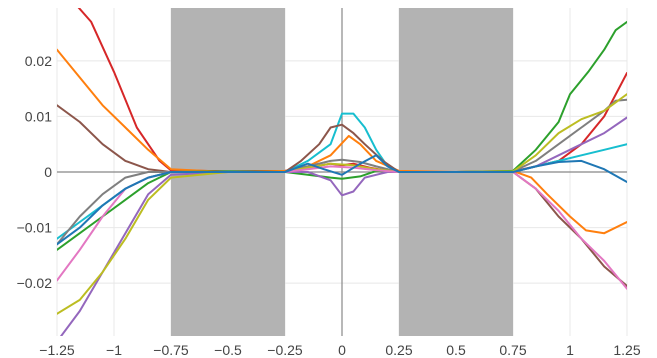 This screenshot has height=358, width=657. I want to click on x-tick-label: 1, so click(570, 350).